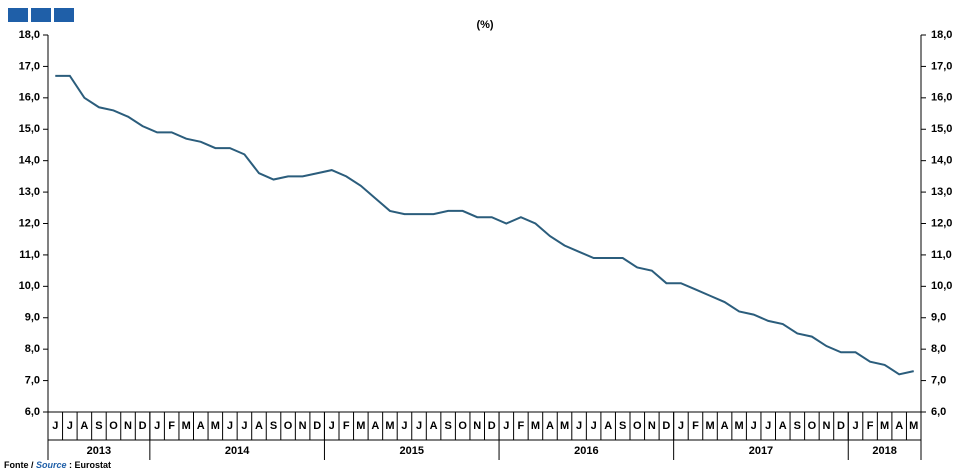 This screenshot has height=472, width=962. I want to click on chart-subtitle: (%), so click(484, 25).